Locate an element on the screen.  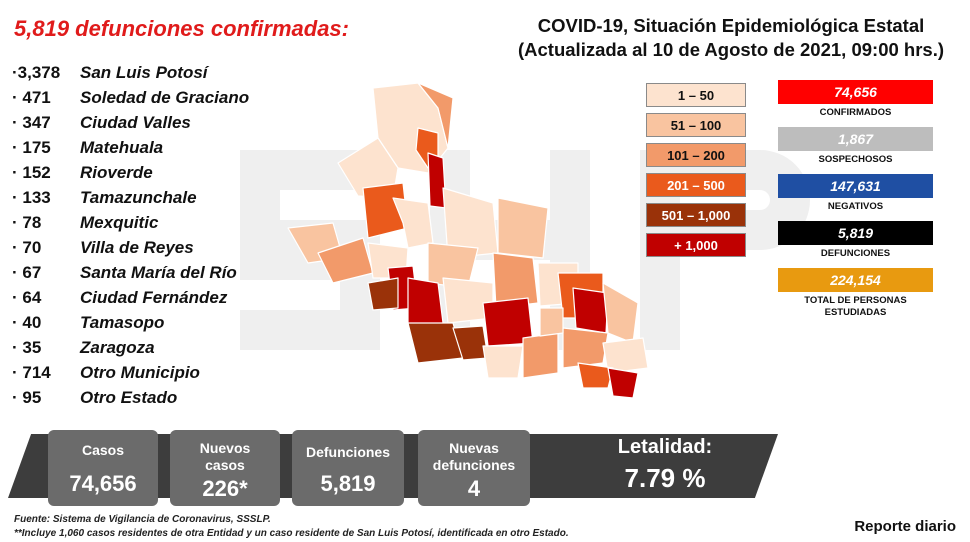
legend-item: 501 – 1,000 is located at coordinates (696, 215).